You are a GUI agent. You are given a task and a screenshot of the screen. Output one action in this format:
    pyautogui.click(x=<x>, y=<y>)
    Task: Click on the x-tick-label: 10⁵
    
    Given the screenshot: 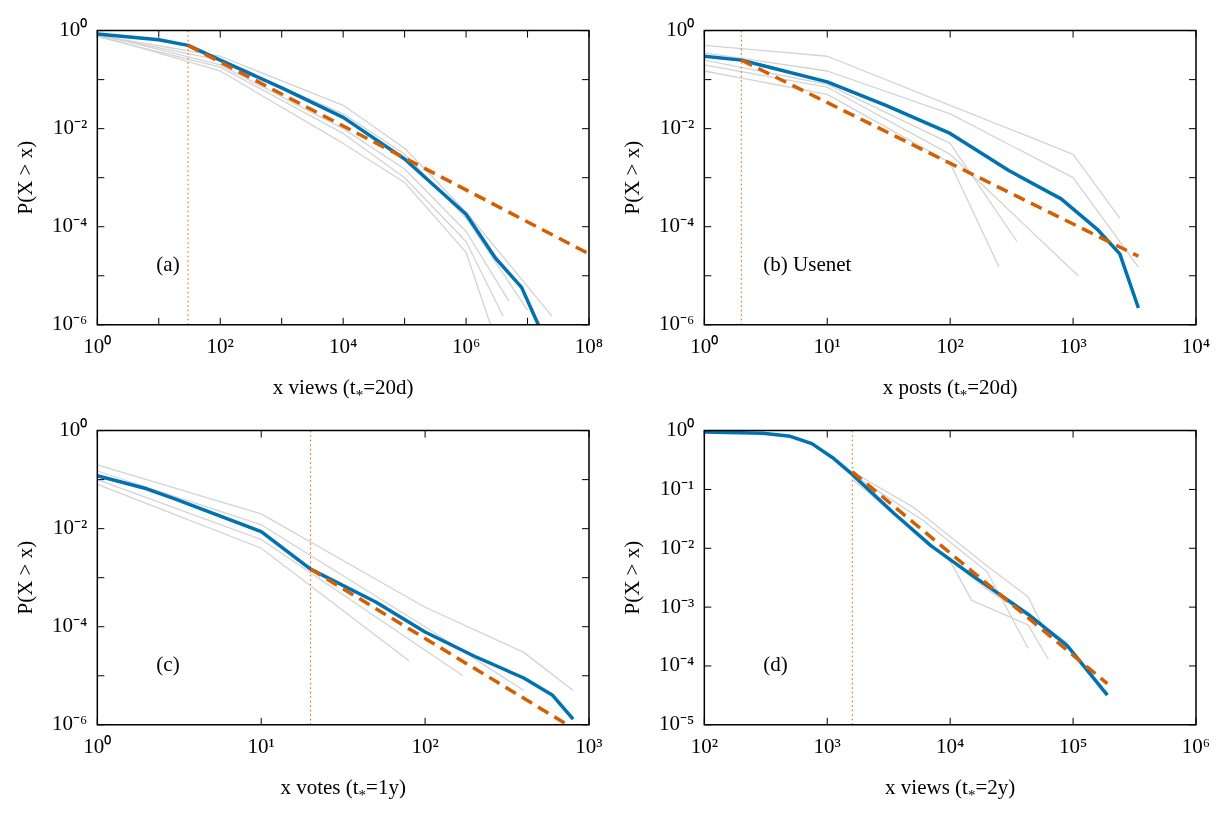 What is the action you would take?
    pyautogui.click(x=1073, y=745)
    